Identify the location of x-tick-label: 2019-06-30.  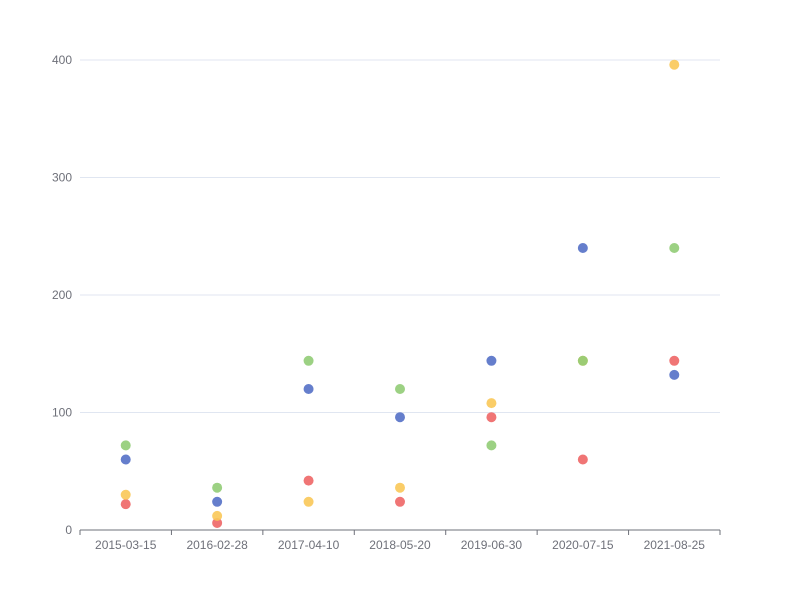
(492, 545).